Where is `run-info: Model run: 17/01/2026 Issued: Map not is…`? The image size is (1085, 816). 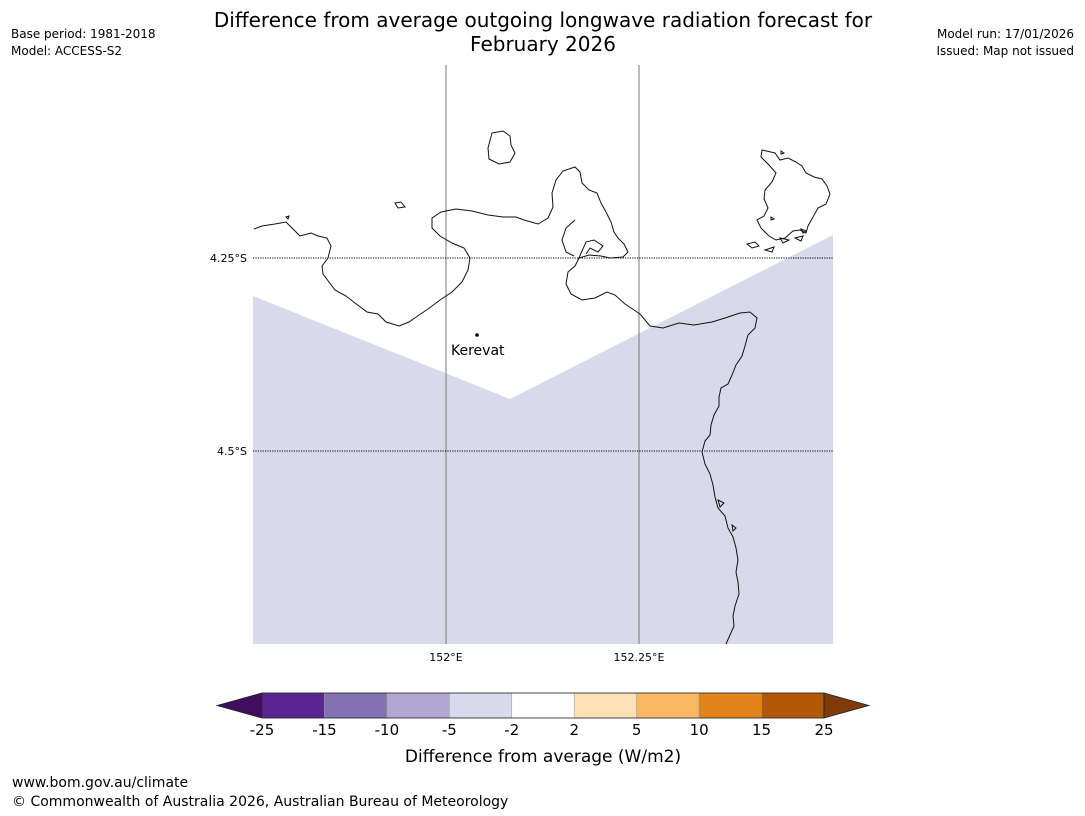 run-info: Model run: 17/01/2026 Issued: Map not is… is located at coordinates (1005, 43).